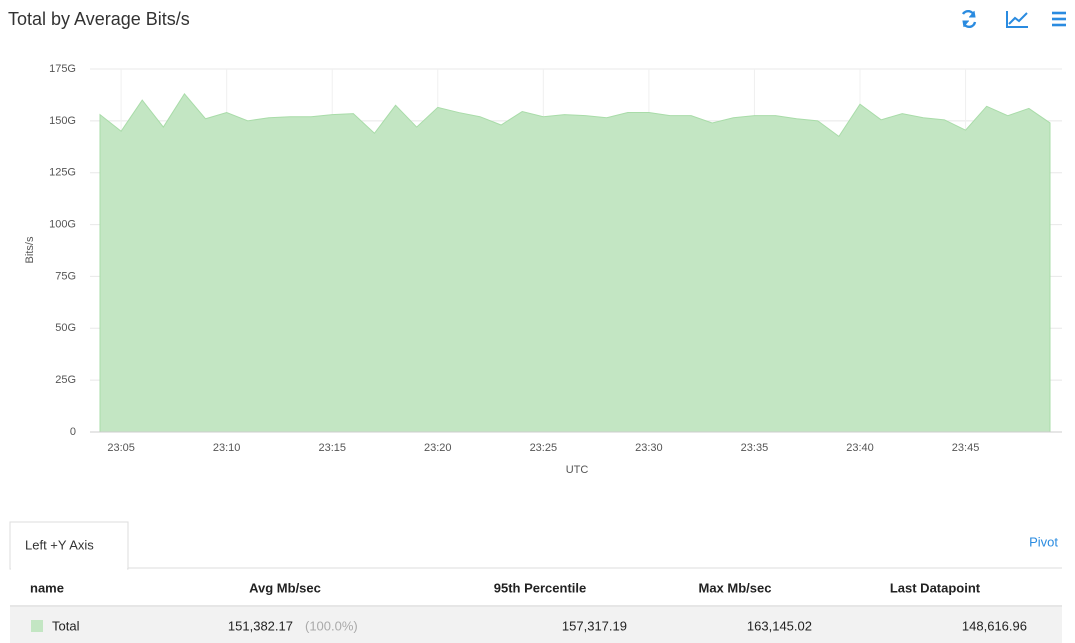 This screenshot has height=643, width=1075. What do you see at coordinates (577, 470) in the screenshot?
I see `x-axis-label: UTC` at bounding box center [577, 470].